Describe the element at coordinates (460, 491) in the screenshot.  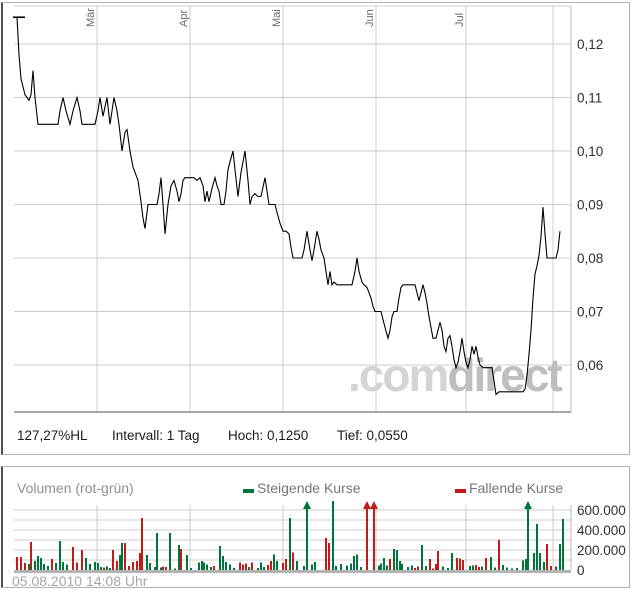
I see `legend-down-dash-icon` at that location.